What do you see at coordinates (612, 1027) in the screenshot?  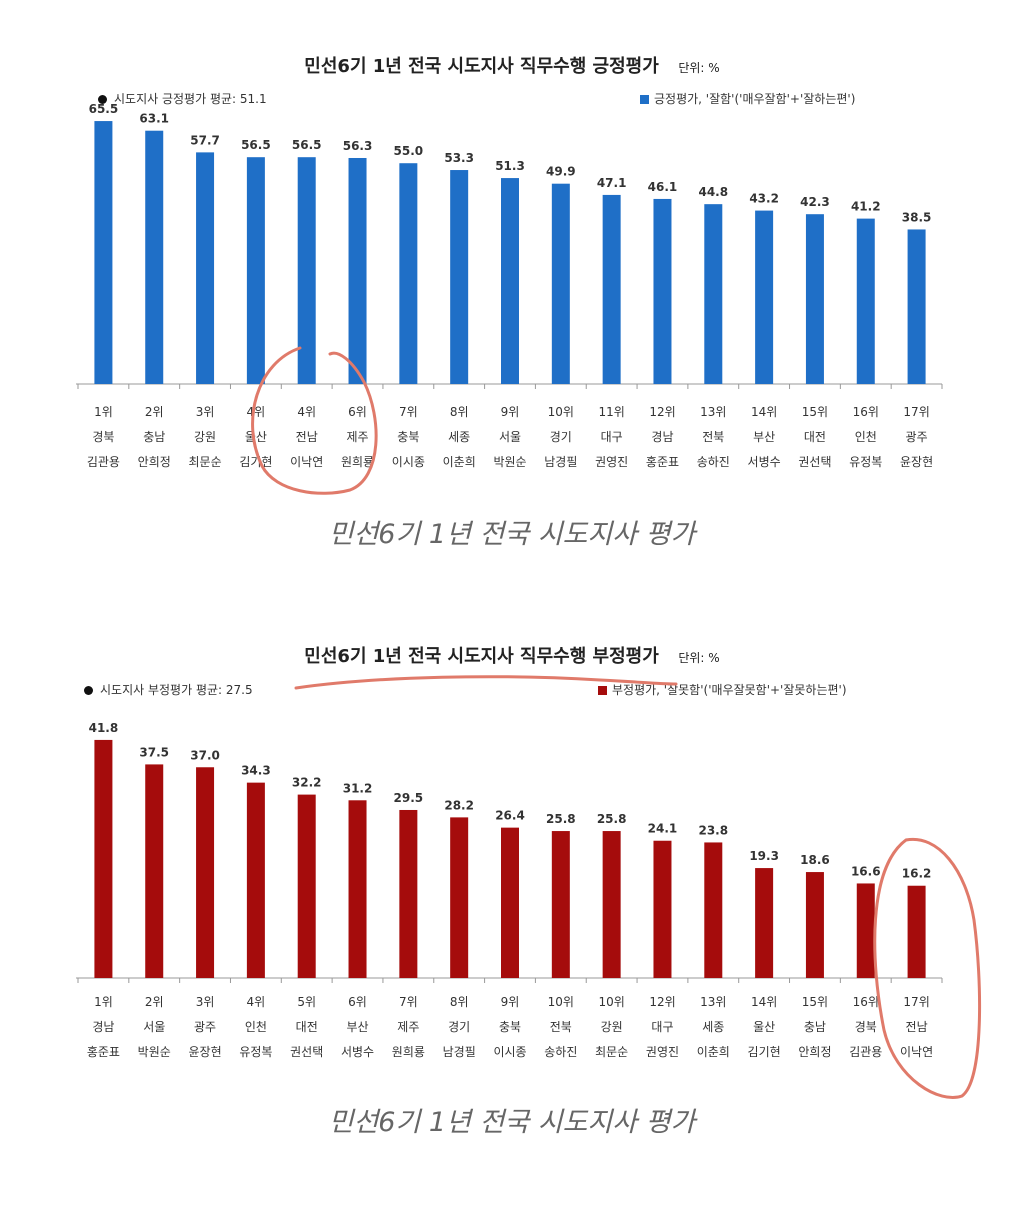 I see `region-label: 강원` at bounding box center [612, 1027].